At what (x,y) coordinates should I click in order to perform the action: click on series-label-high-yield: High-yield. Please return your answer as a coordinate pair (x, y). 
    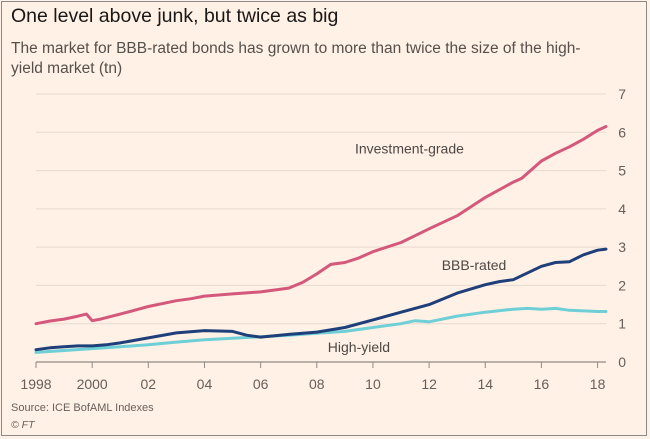
    Looking at the image, I should click on (359, 347).